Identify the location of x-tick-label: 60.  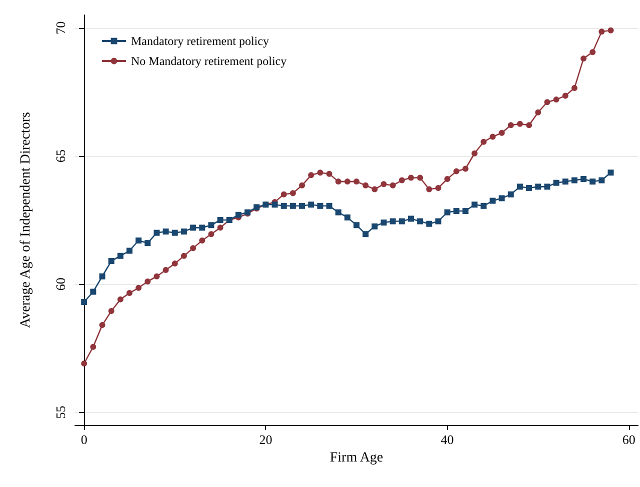
(629, 439).